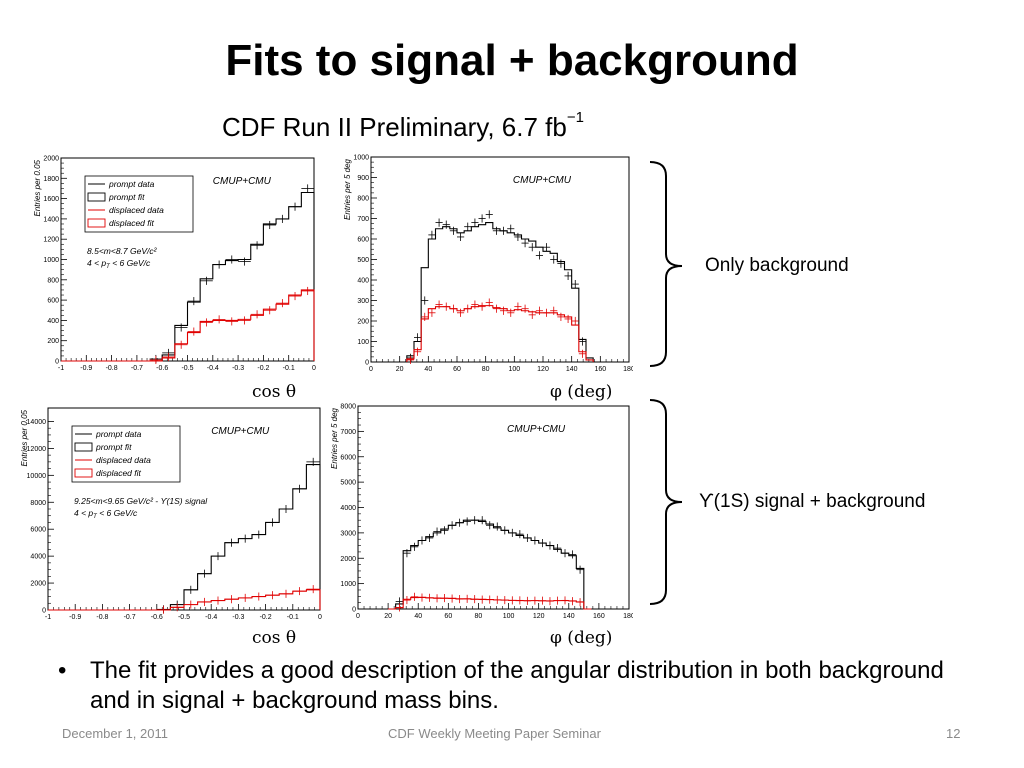 Image resolution: width=1024 pixels, height=768 pixels. I want to click on y-tick-label: 2000, so click(348, 559).